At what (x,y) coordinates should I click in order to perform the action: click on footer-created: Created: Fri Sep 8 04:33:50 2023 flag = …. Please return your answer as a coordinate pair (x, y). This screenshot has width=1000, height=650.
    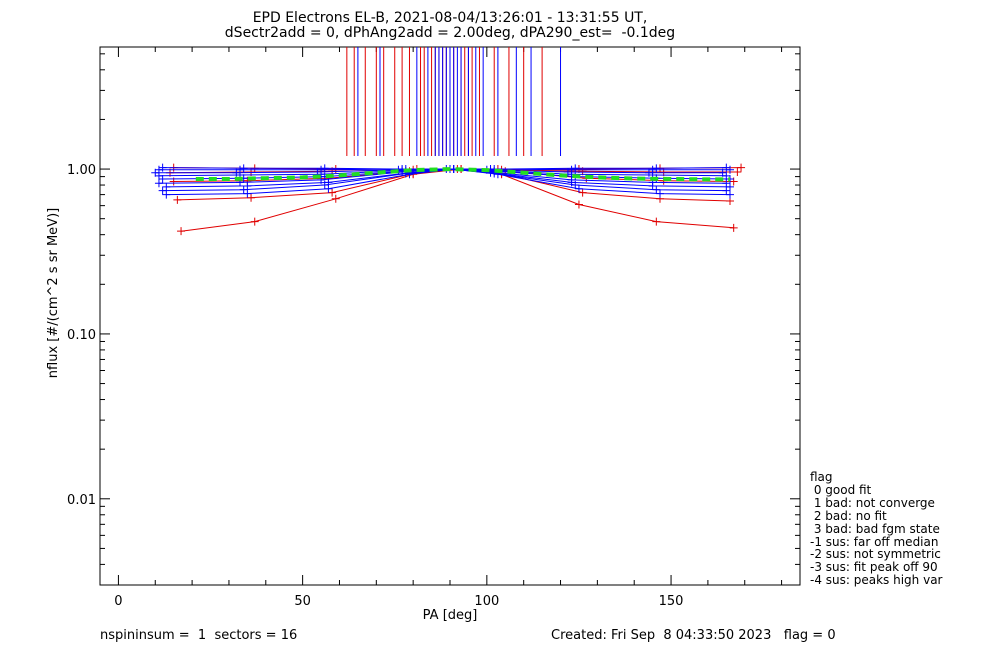
    Looking at the image, I should click on (693, 635).